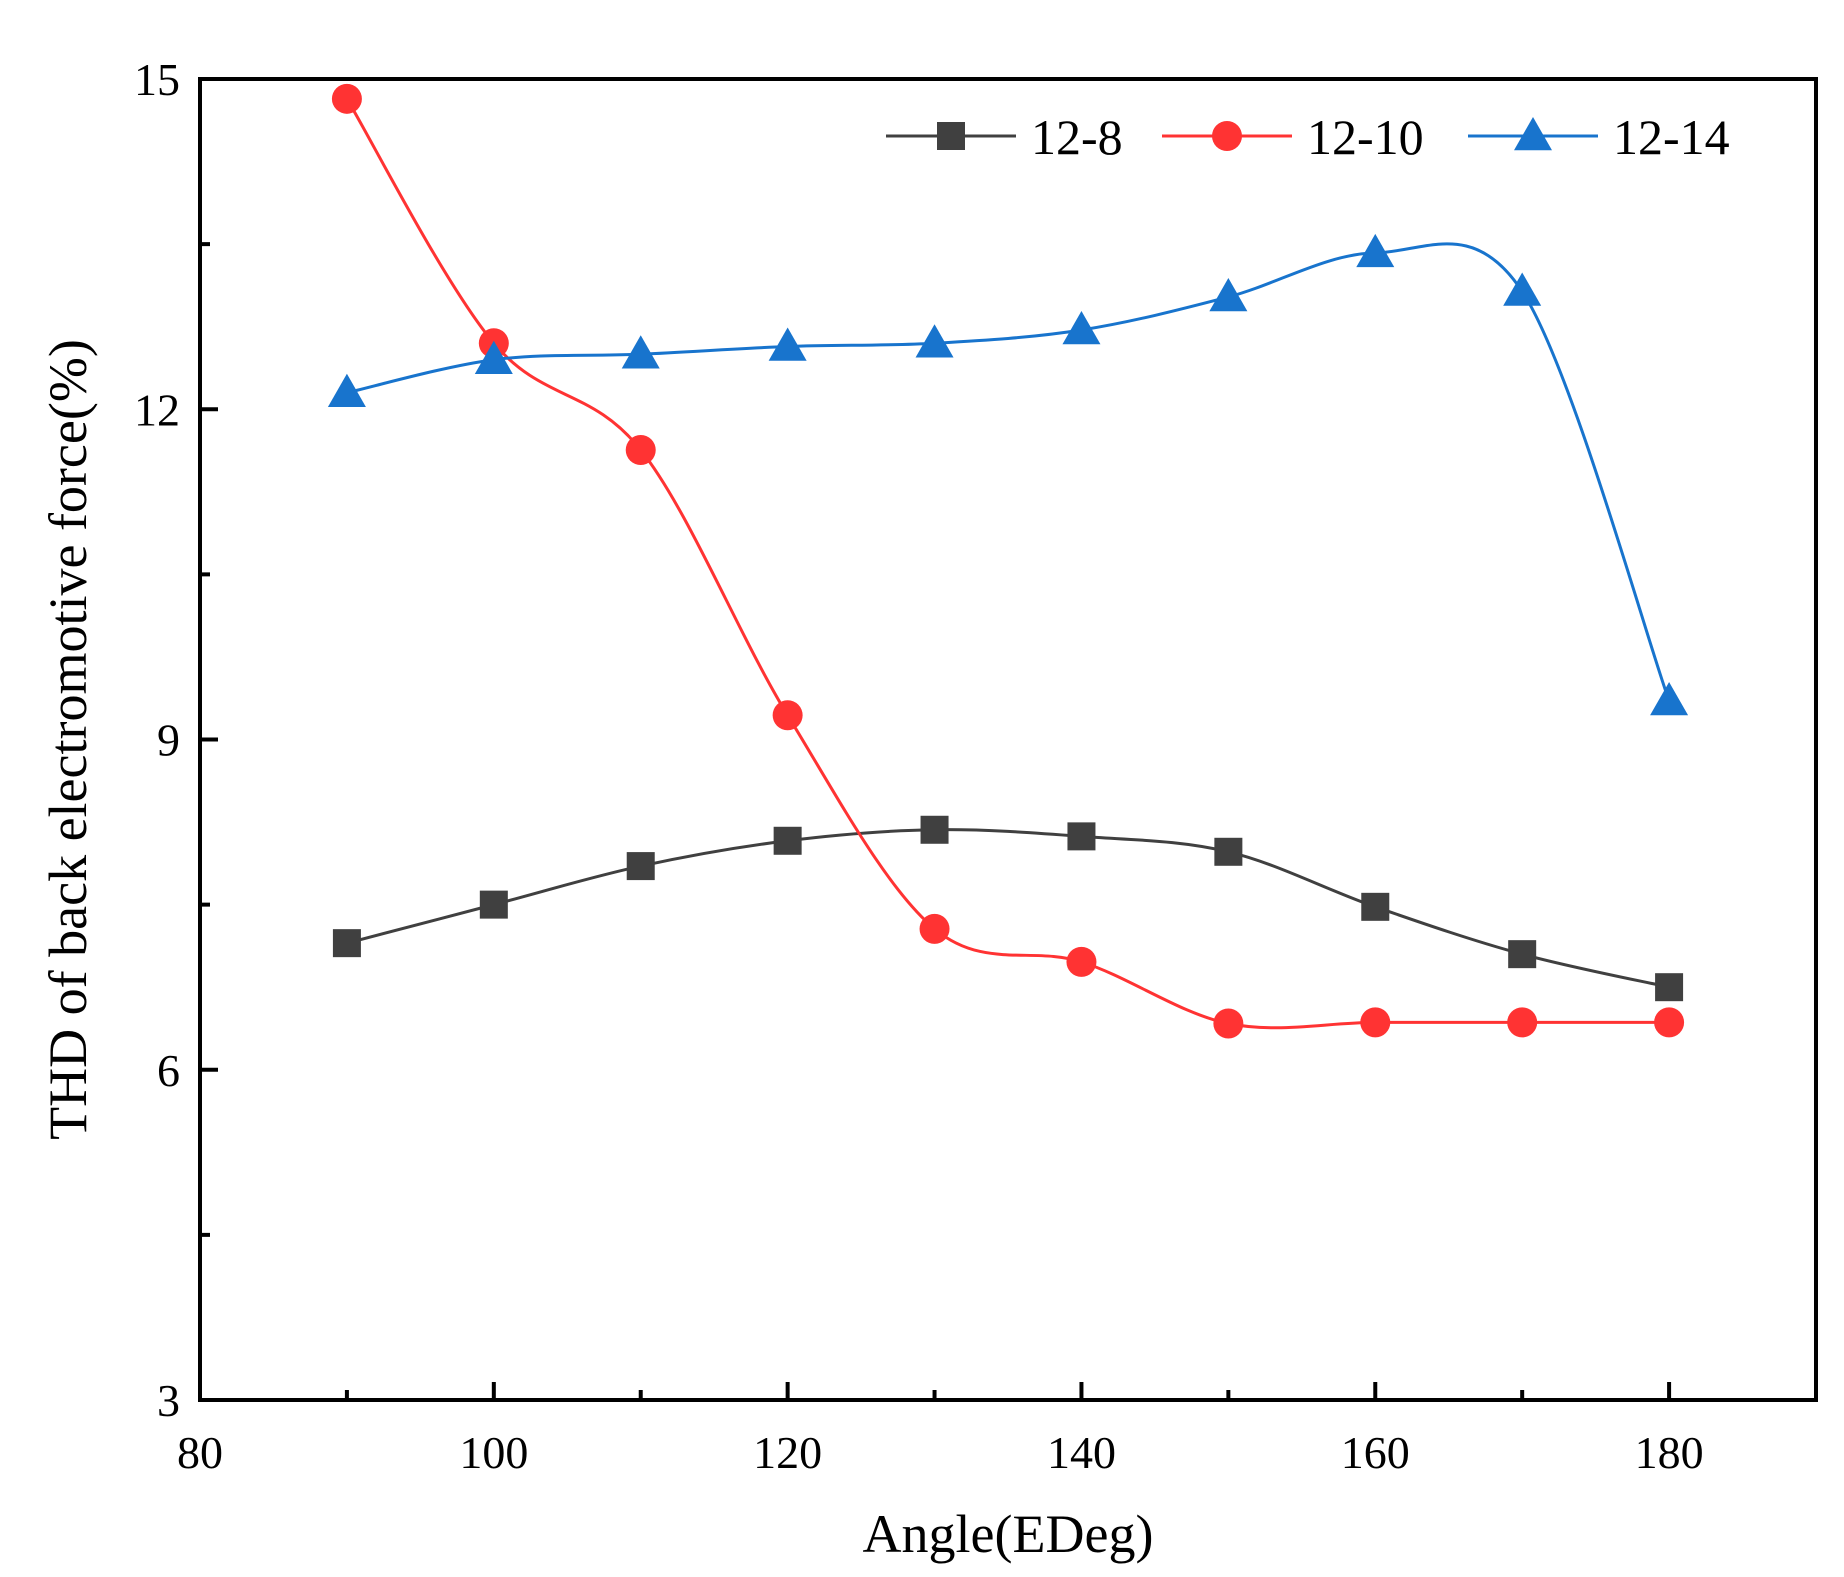 The height and width of the screenshot is (1577, 1844). I want to click on legend-item: 12-10, so click(1293, 137).